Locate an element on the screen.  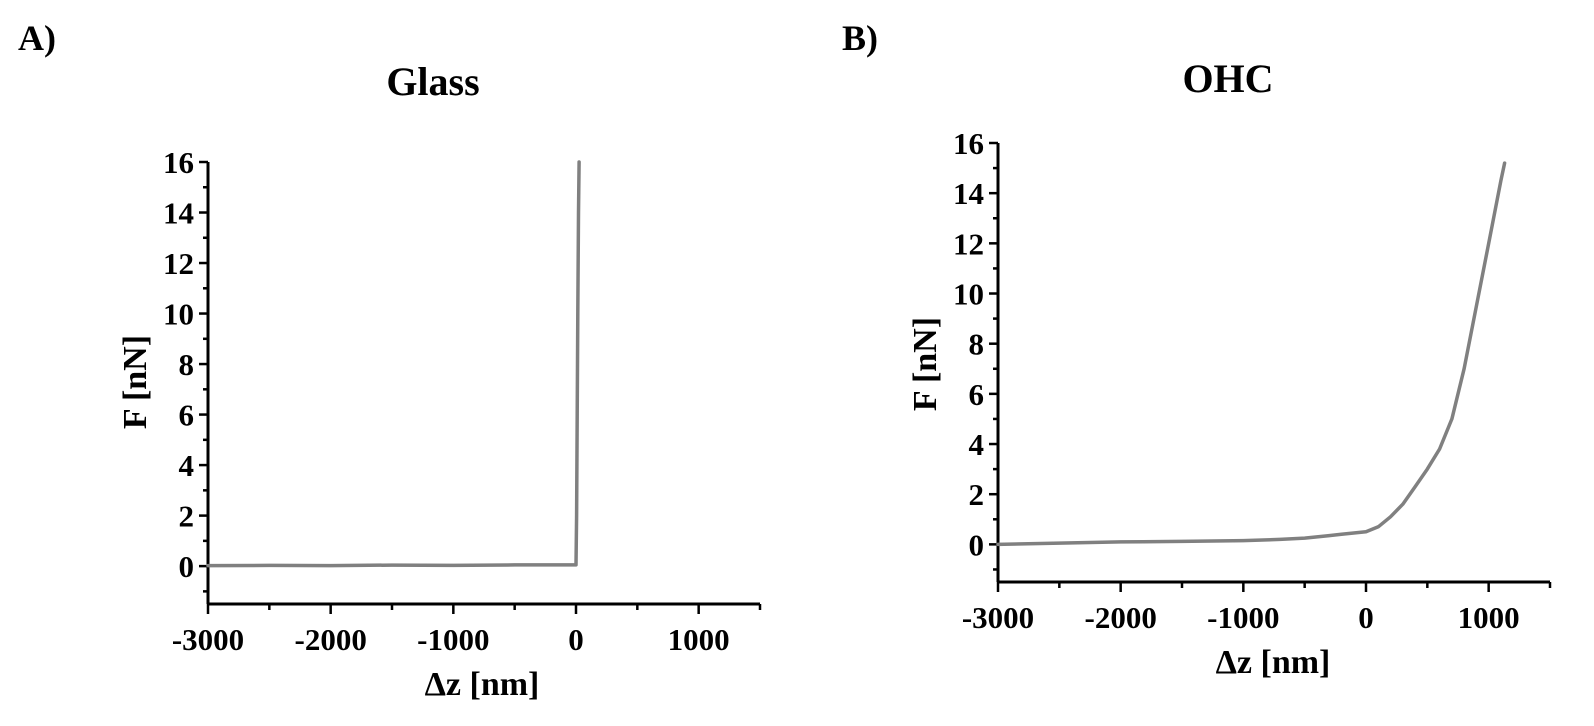
y-tick-label-glass: 10 is located at coordinates (178, 314).